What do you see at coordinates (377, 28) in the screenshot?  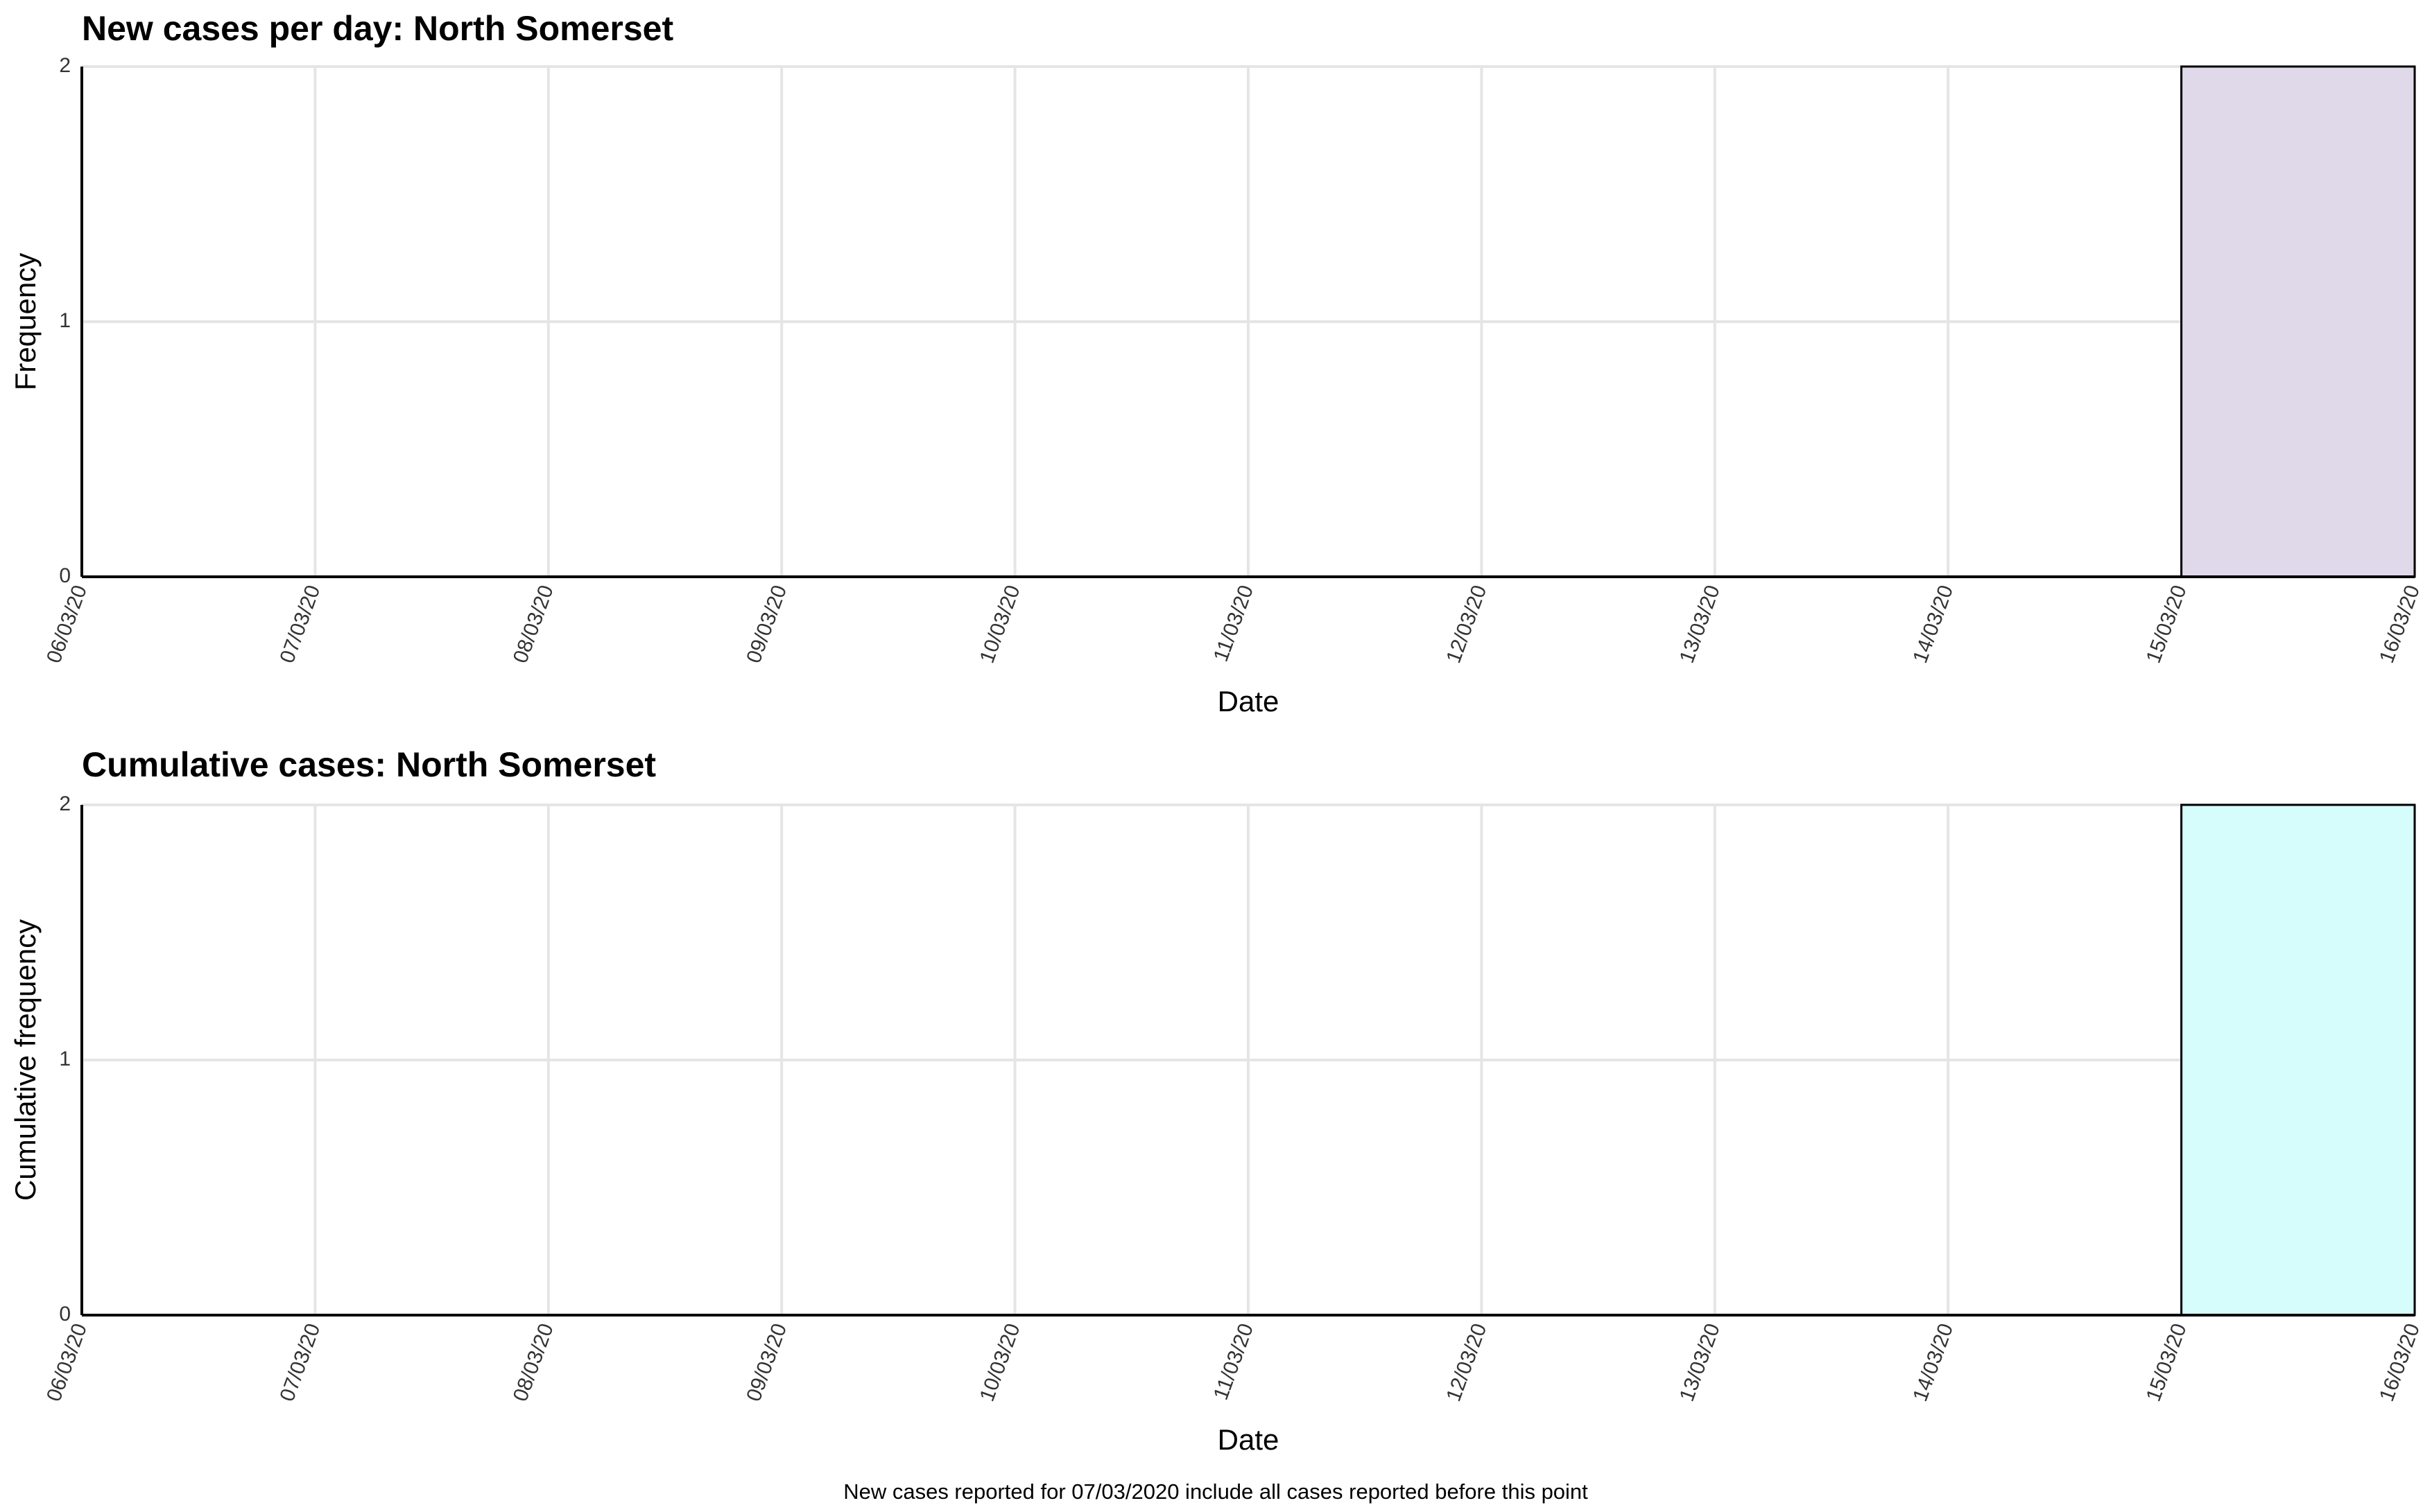 I see `chart-title: New cases per day: North Somerset` at bounding box center [377, 28].